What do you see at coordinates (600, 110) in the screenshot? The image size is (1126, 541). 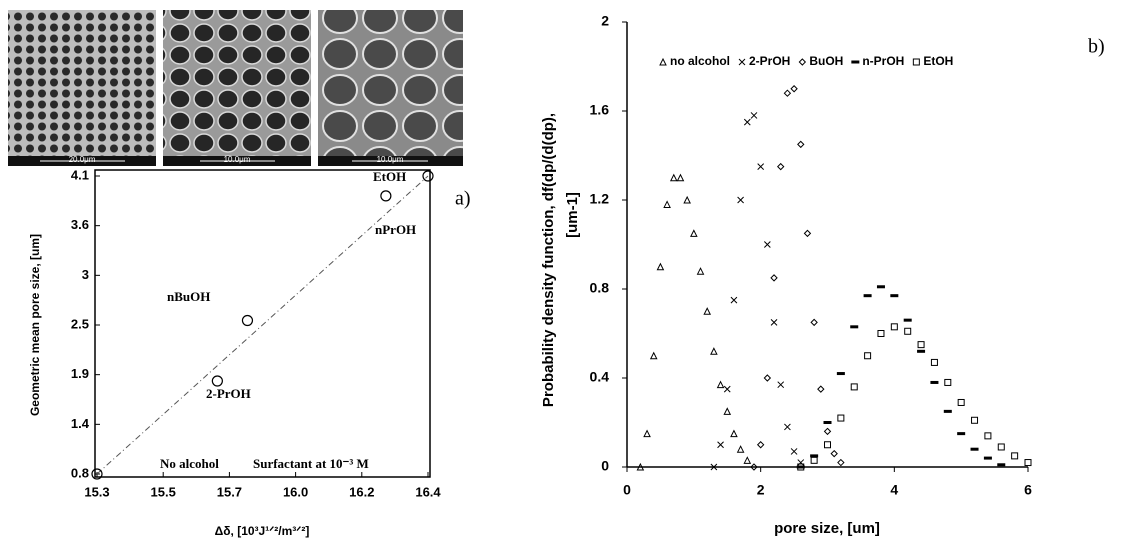 I see `y-tick-label: 1.6` at bounding box center [600, 110].